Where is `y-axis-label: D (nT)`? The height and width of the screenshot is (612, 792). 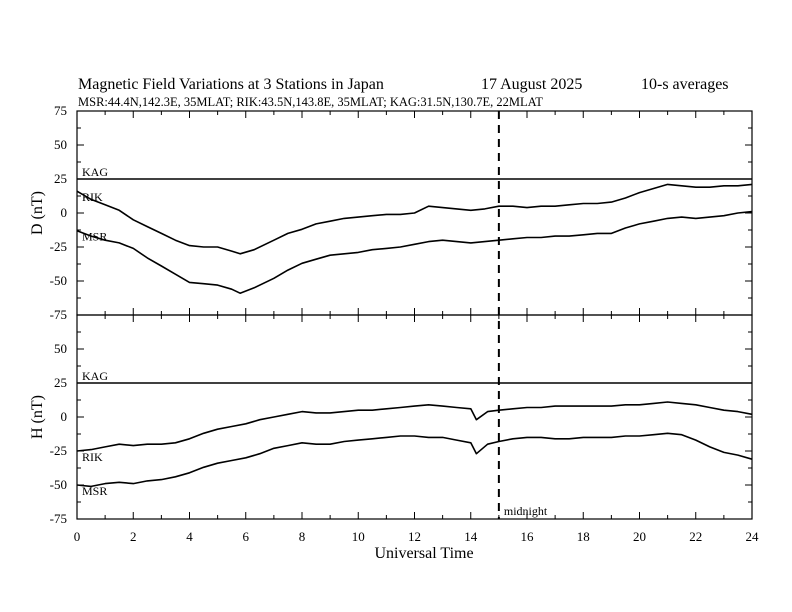 y-axis-label: D (nT) is located at coordinates (37, 213).